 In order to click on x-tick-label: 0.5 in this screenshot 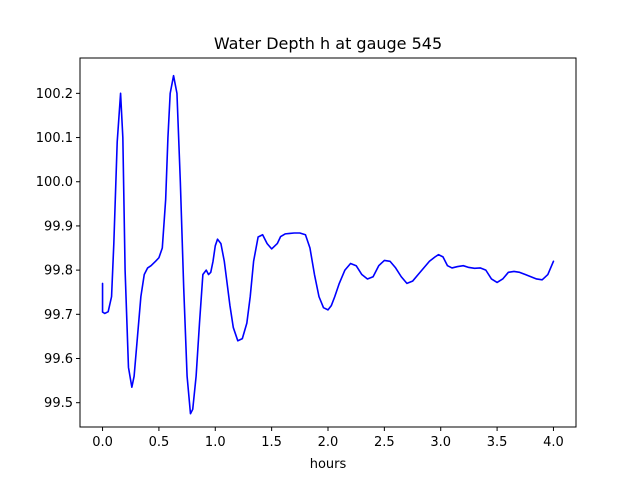, I will do `click(159, 442)`.